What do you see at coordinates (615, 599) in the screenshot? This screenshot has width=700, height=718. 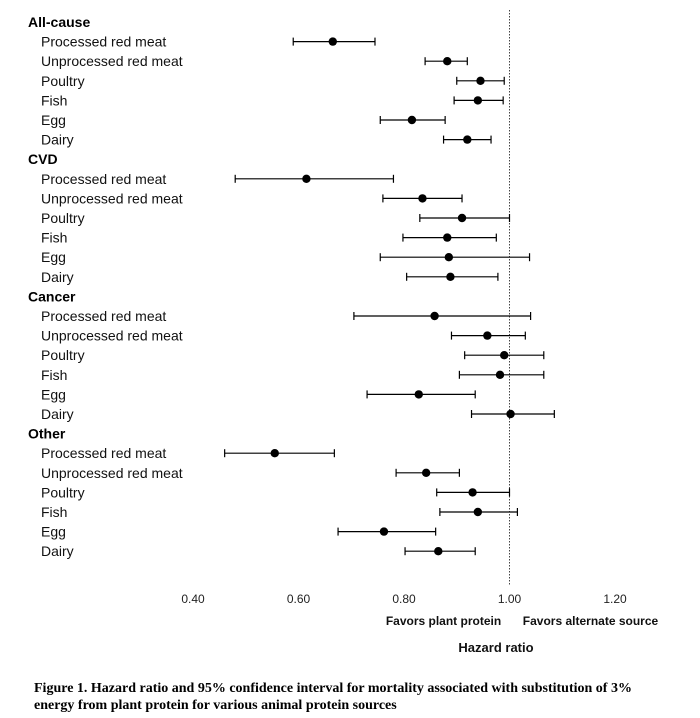 I see `x-tick-label: 1.20` at bounding box center [615, 599].